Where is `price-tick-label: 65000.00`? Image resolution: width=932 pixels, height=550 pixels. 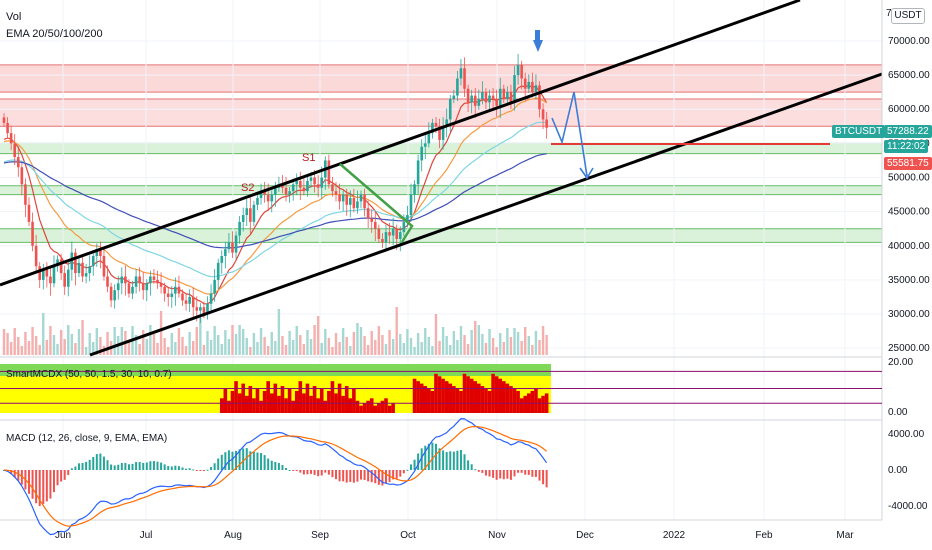
price-tick-label: 65000.00 is located at coordinates (909, 75).